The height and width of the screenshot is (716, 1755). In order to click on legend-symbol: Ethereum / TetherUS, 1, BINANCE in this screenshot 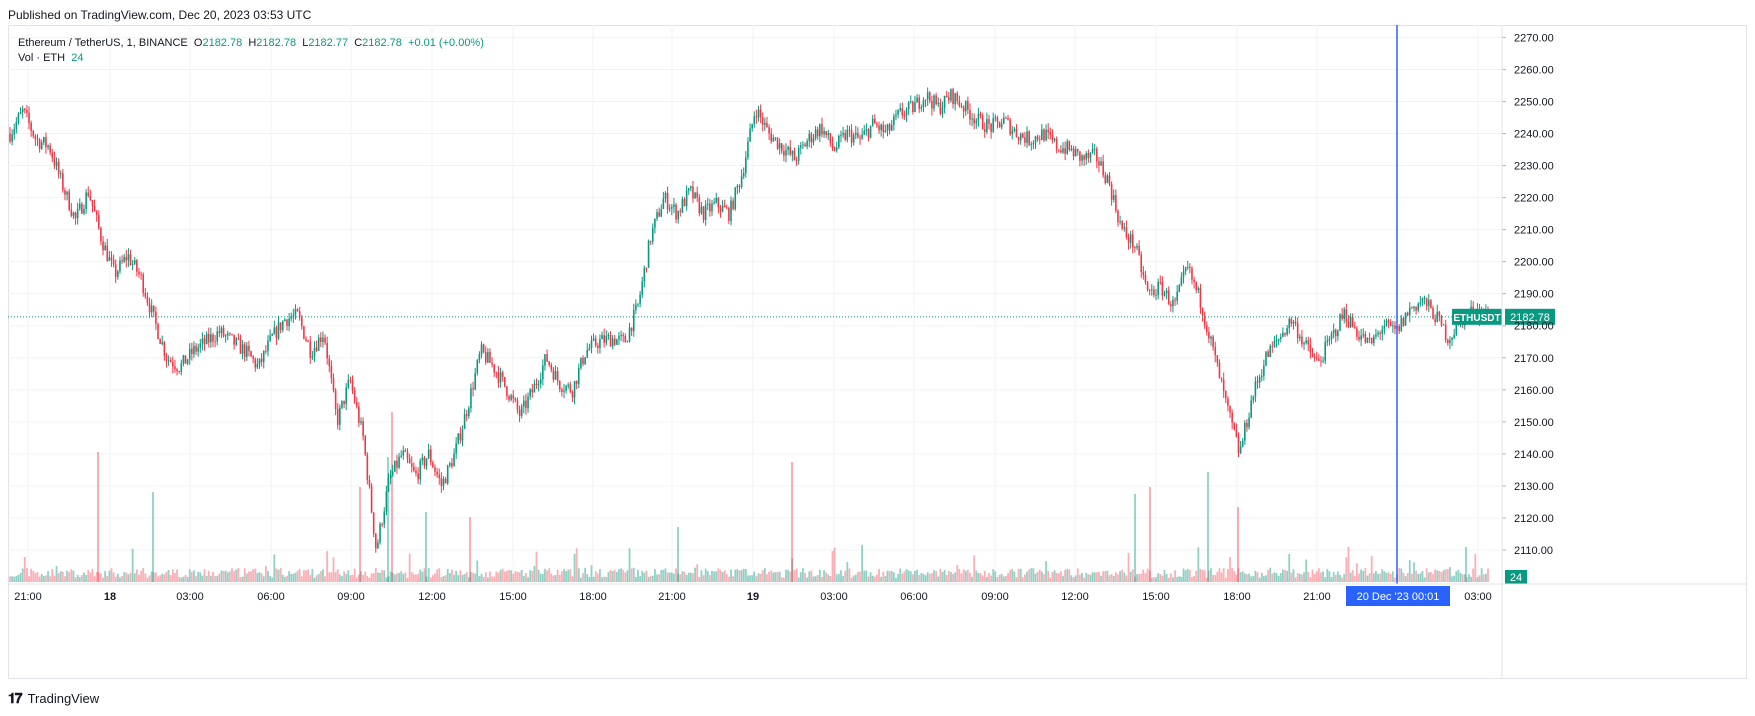, I will do `click(103, 43)`.